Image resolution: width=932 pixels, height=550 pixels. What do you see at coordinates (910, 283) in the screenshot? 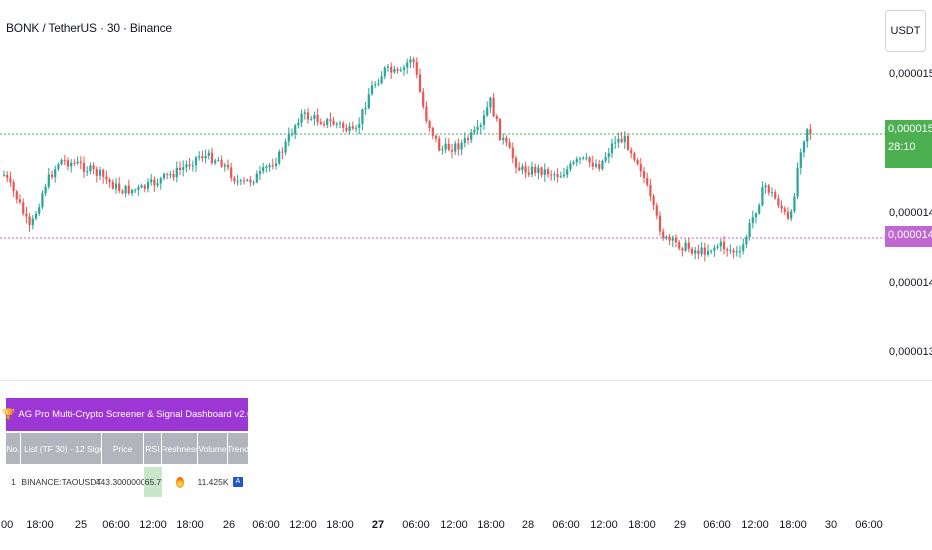
I see `price-axis-label: 0,00001400` at bounding box center [910, 283].